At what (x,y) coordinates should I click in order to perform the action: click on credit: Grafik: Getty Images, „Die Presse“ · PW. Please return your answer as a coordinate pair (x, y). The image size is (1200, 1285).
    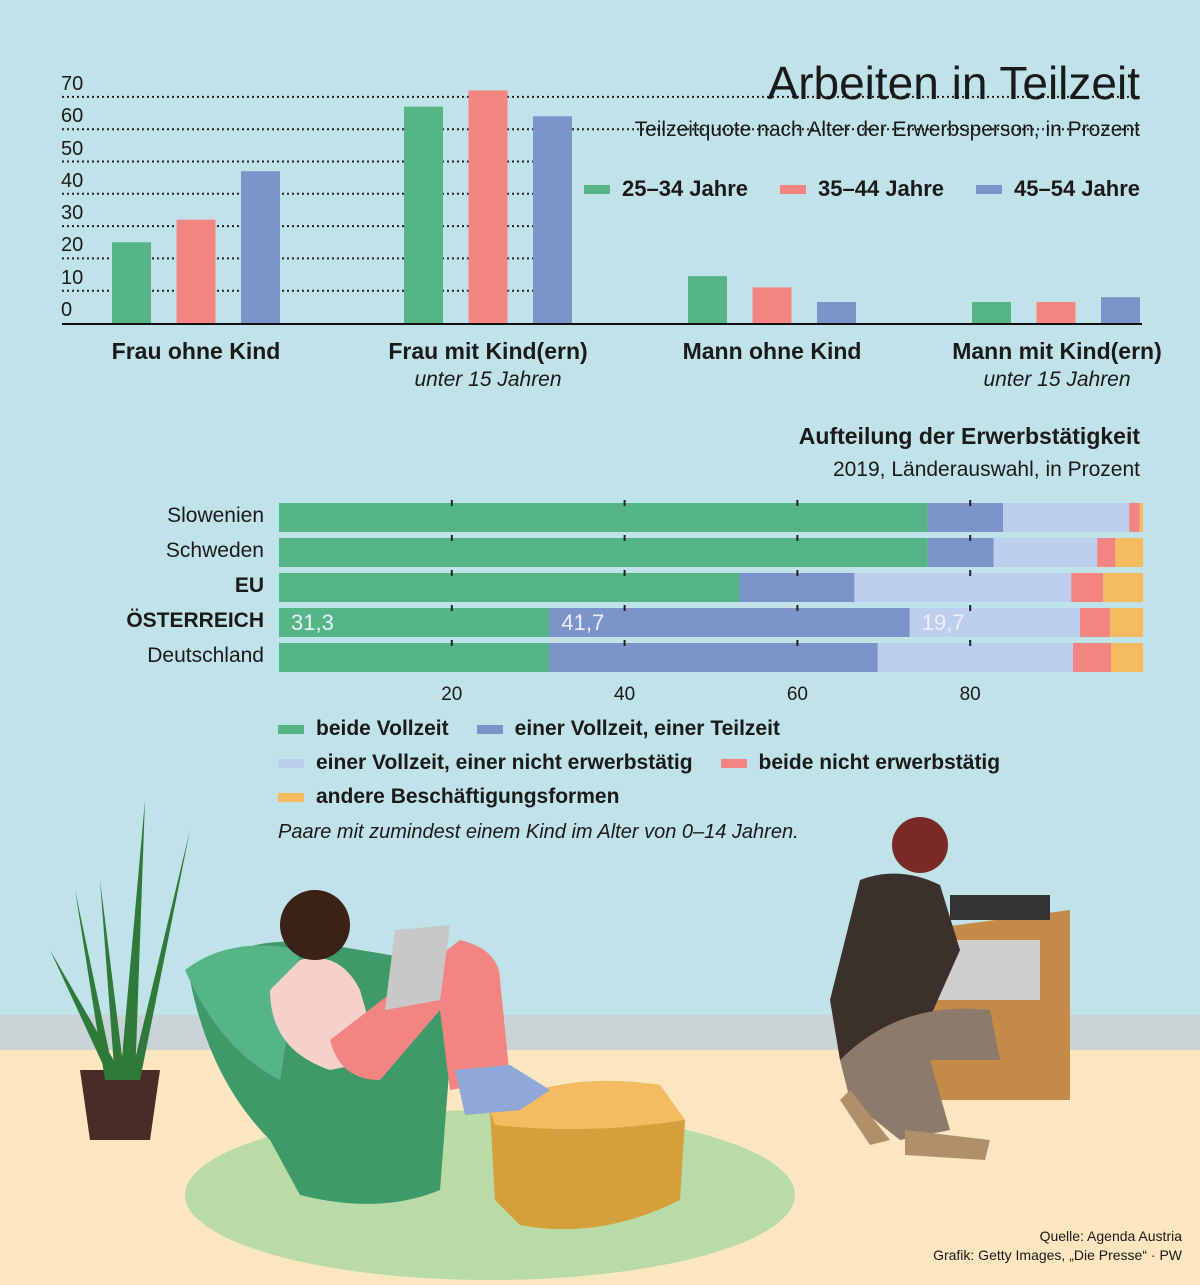
    Looking at the image, I should click on (1057, 1255).